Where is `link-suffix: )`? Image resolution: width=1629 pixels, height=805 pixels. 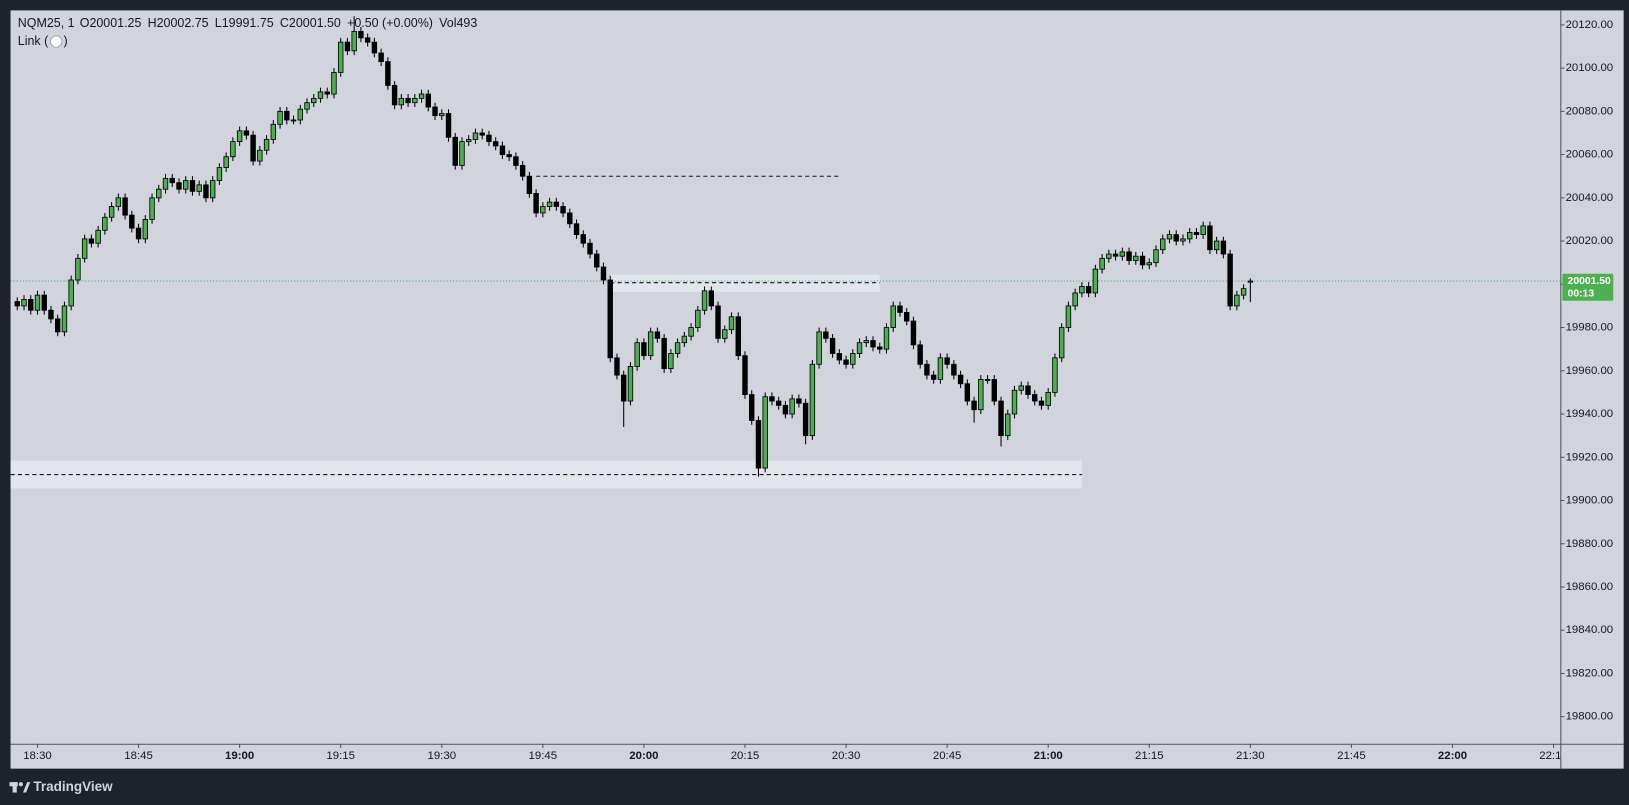 link-suffix: ) is located at coordinates (66, 41).